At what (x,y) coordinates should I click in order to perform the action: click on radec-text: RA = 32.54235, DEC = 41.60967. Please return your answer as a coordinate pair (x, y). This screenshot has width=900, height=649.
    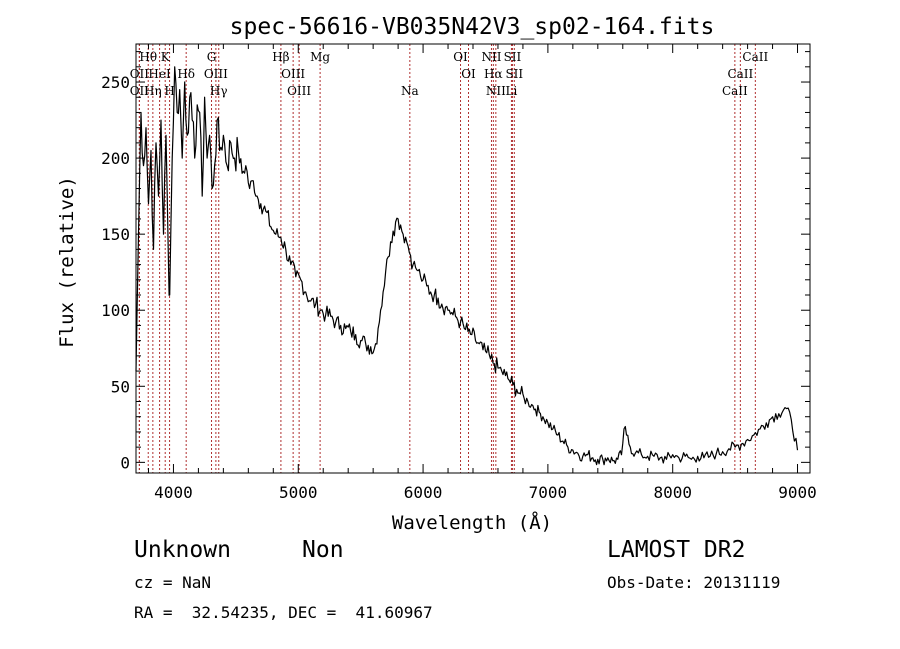
    Looking at the image, I should click on (283, 612).